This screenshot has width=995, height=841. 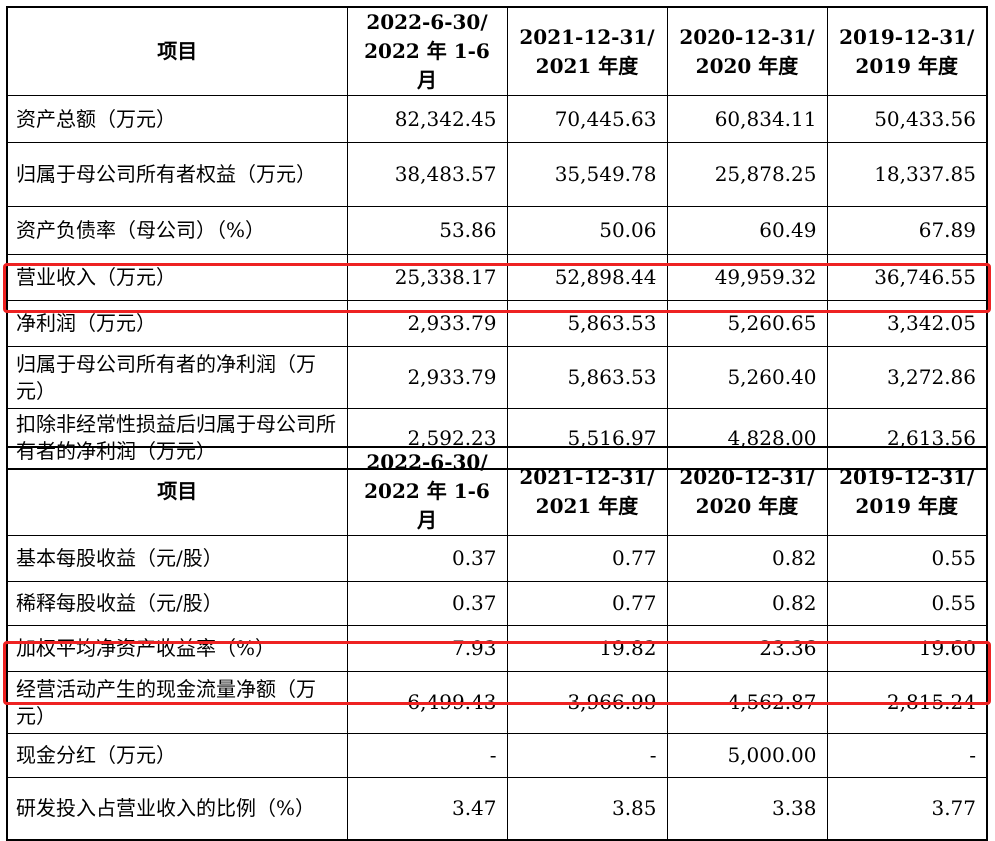 What do you see at coordinates (747, 119) in the screenshot?
I see `cell-value: 60,834.11` at bounding box center [747, 119].